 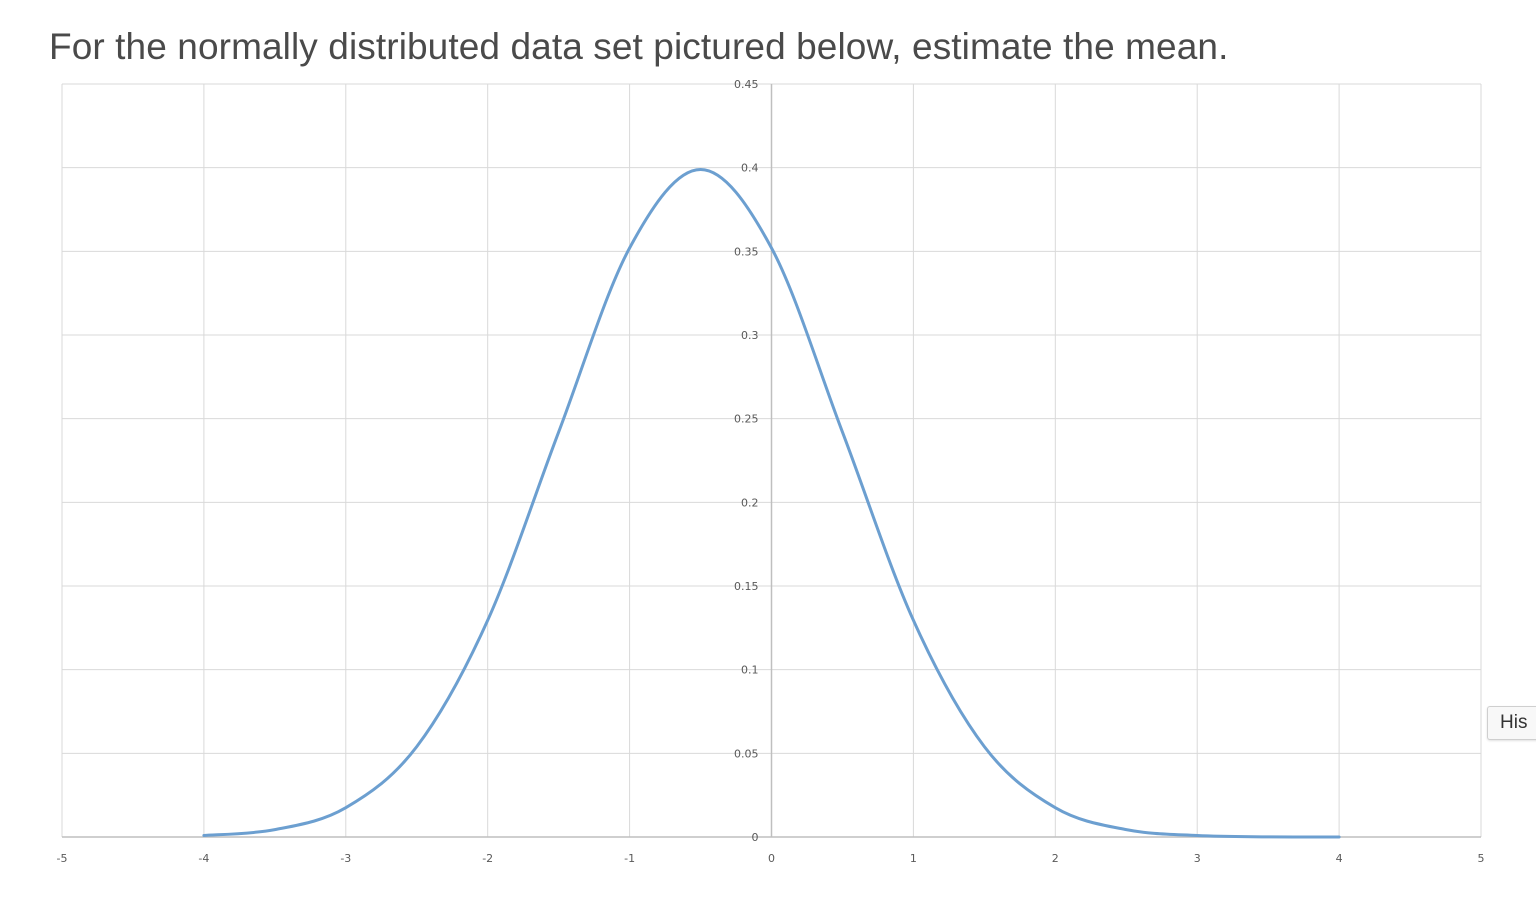 I want to click on y-tick-label: 0.45, so click(x=746, y=84).